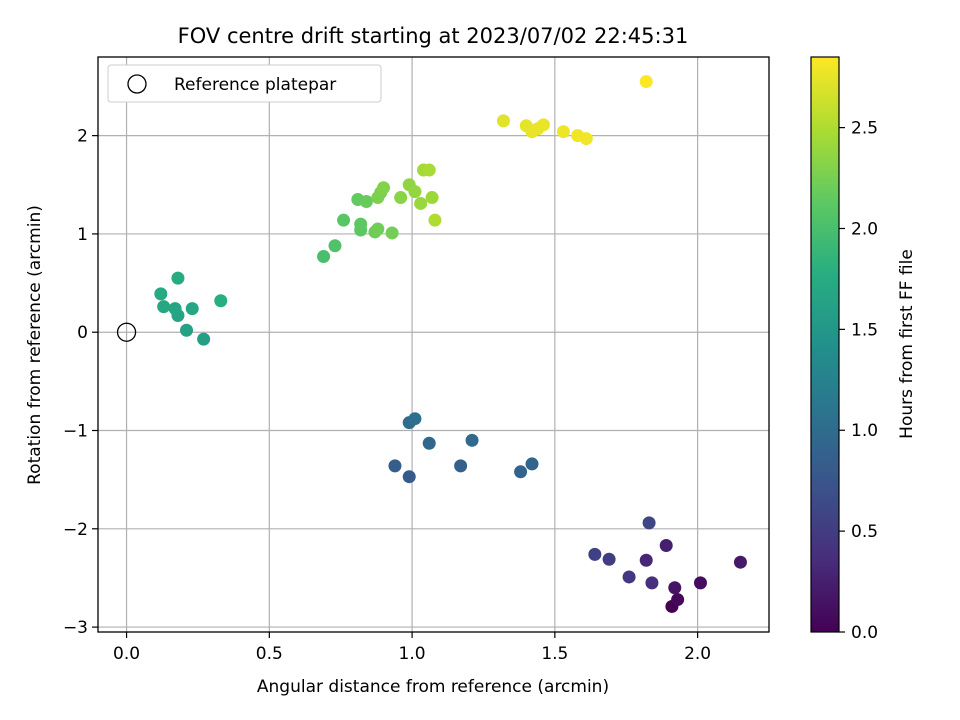  What do you see at coordinates (35, 345) in the screenshot?
I see `y-axis-label: Rotation from reference (arcmin)` at bounding box center [35, 345].